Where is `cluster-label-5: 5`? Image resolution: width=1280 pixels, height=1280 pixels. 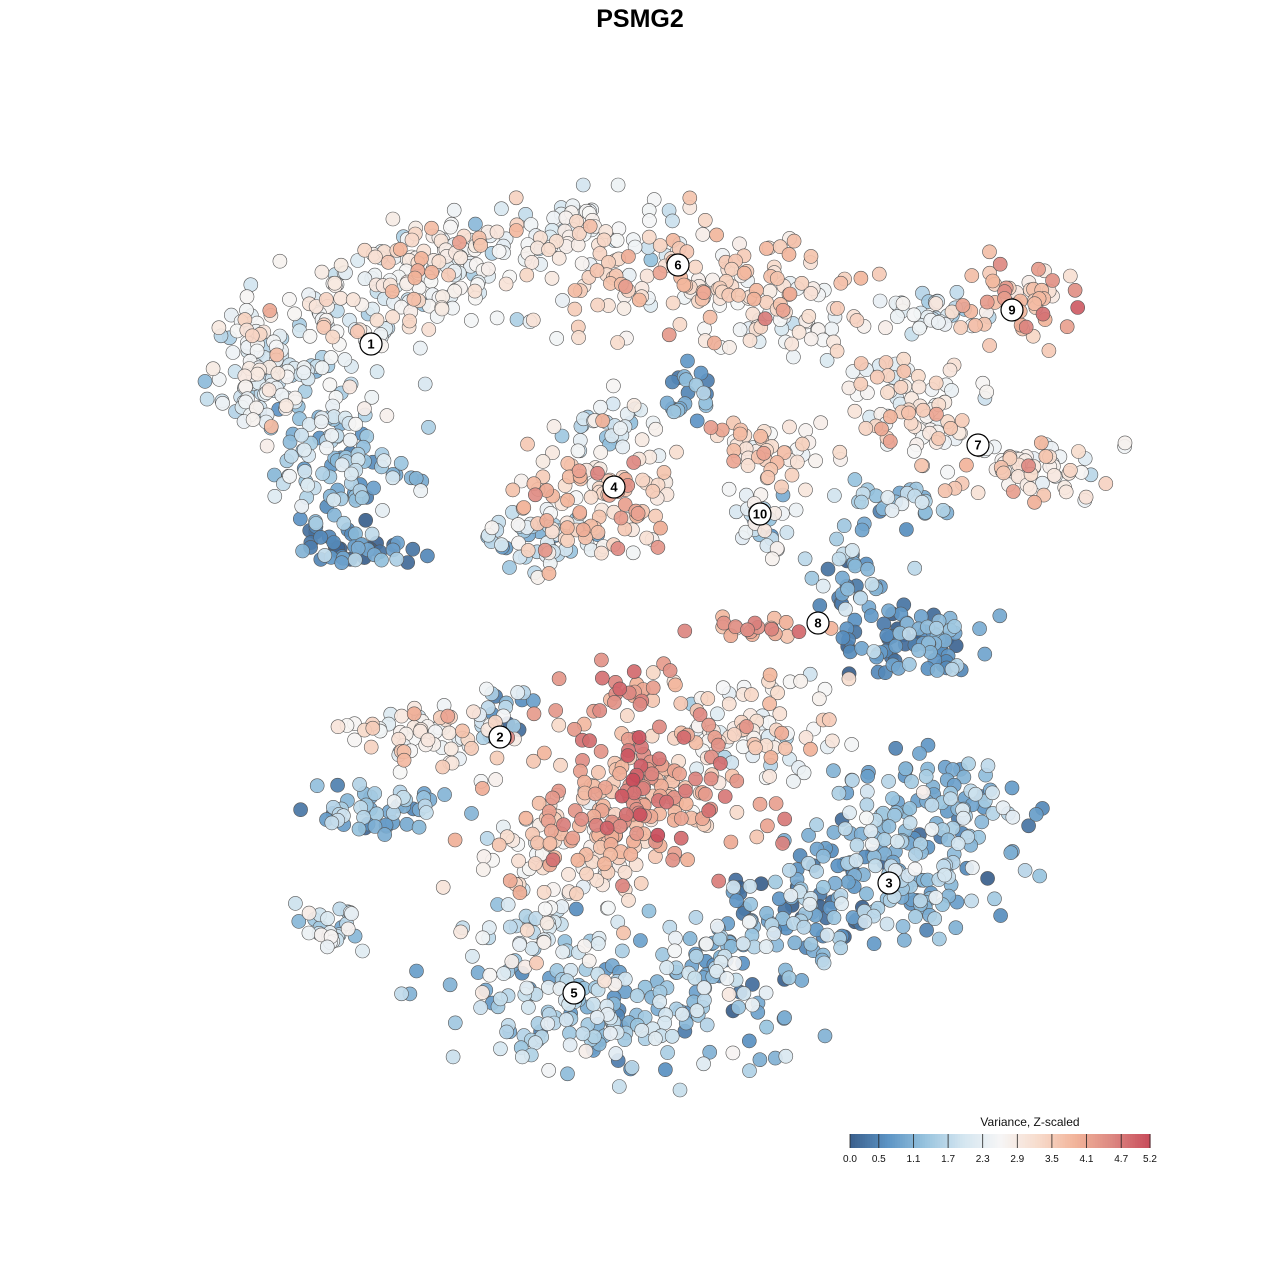 cluster-label-5: 5 is located at coordinates (574, 993).